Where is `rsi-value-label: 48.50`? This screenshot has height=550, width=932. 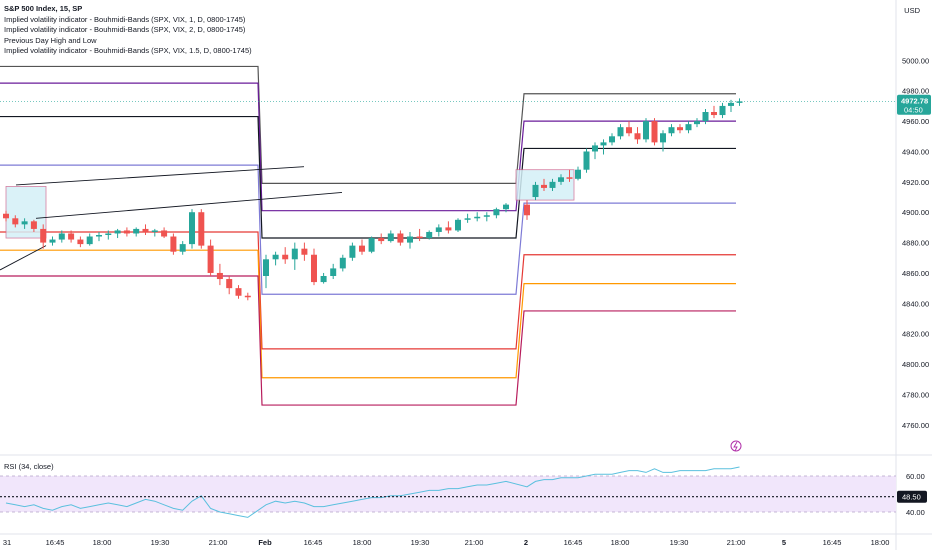 rsi-value-label: 48.50 is located at coordinates (911, 497).